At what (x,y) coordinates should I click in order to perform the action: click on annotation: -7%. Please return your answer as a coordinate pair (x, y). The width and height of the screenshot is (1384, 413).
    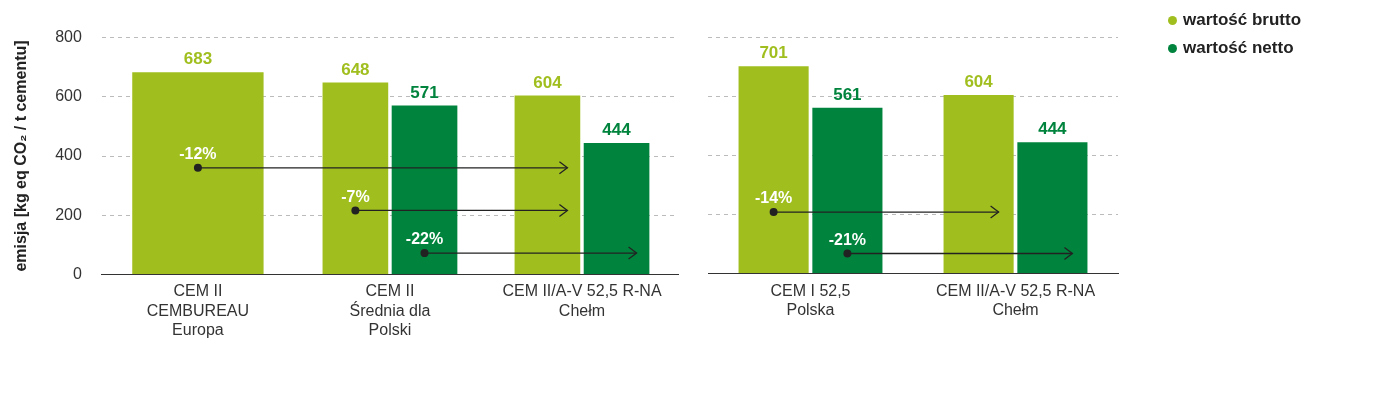
    Looking at the image, I should click on (355, 196).